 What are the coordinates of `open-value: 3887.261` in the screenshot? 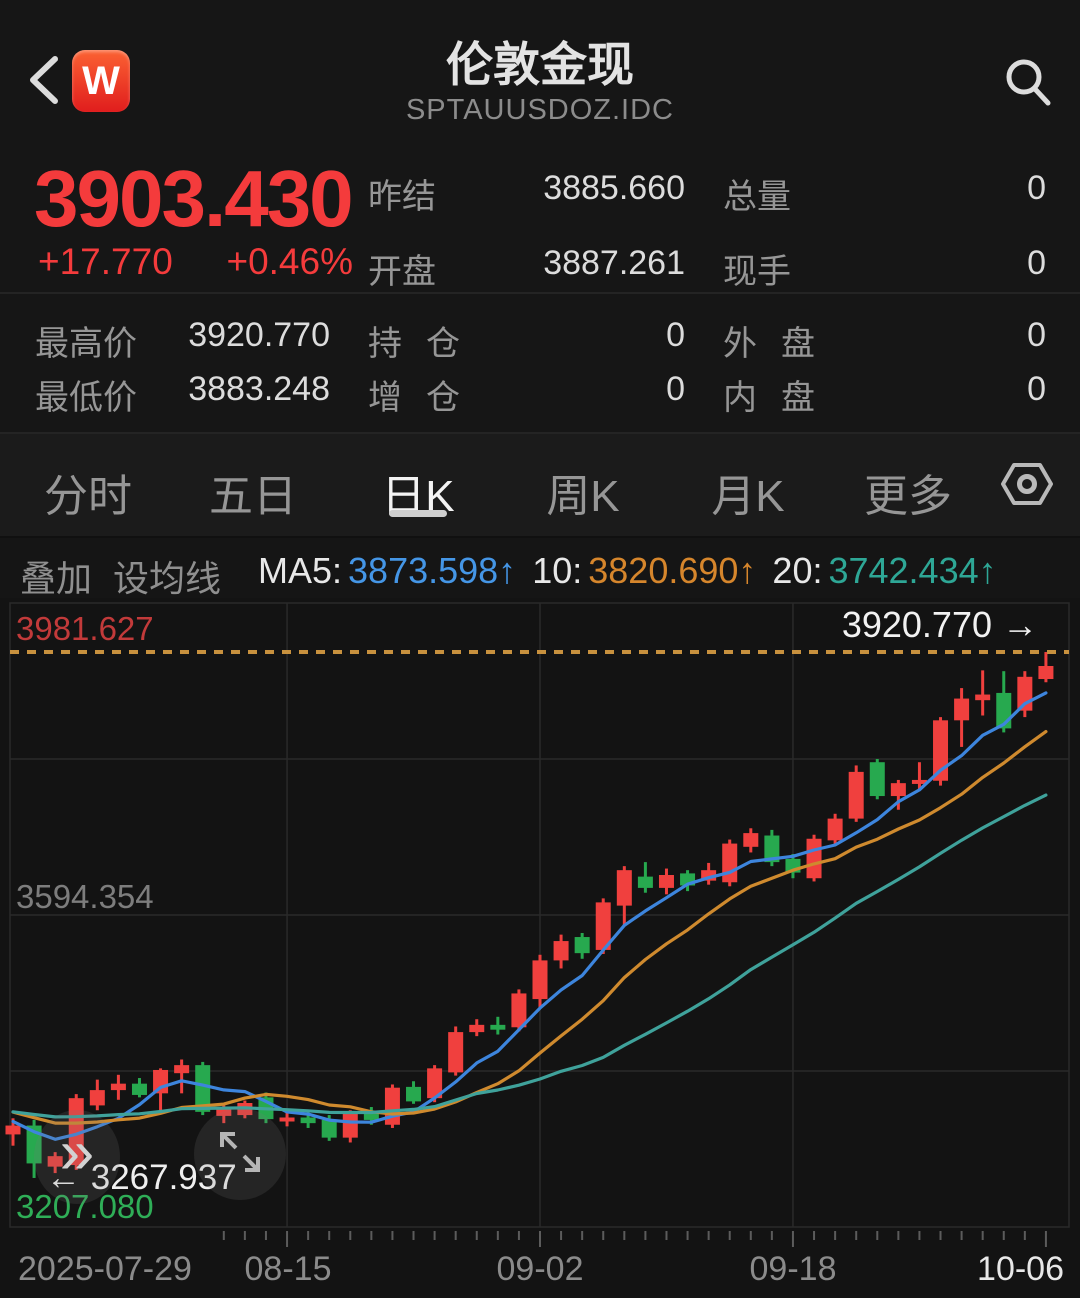 It's located at (614, 263).